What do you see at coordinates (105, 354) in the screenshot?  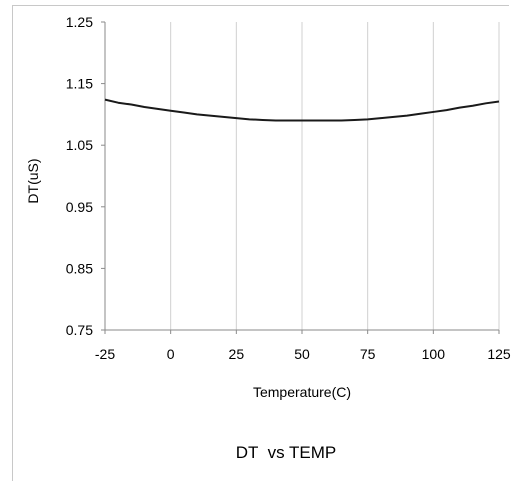 I see `x-tick-label: -25` at bounding box center [105, 354].